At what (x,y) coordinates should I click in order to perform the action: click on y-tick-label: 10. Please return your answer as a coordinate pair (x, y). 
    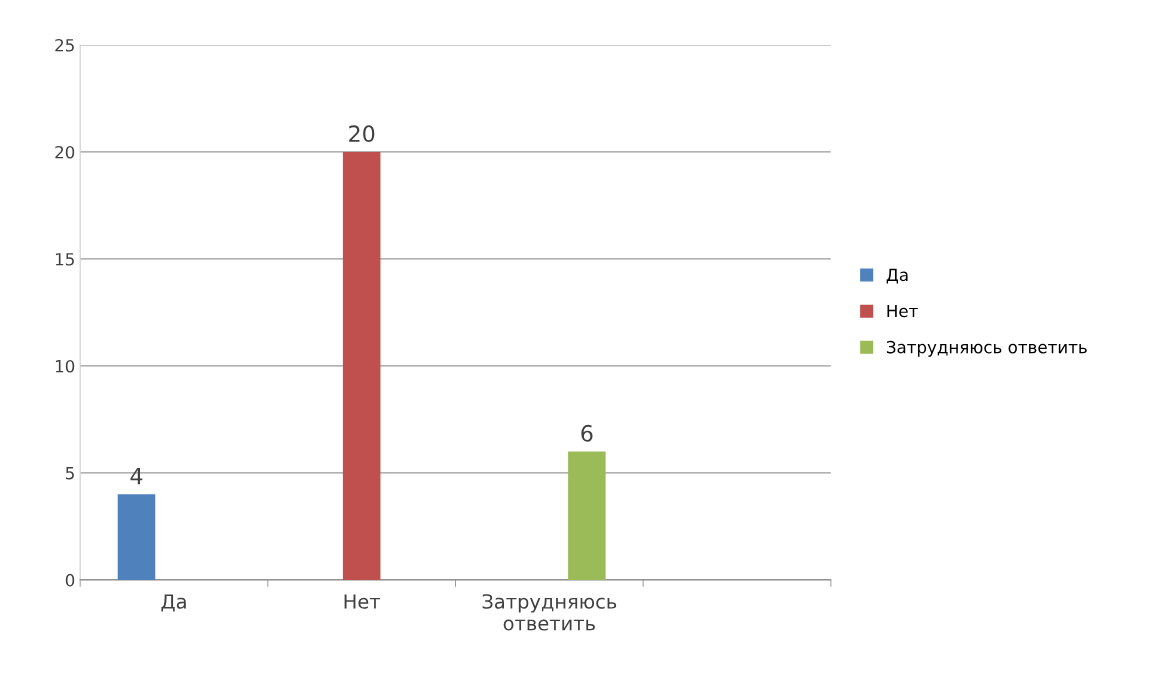
    Looking at the image, I should click on (65, 366).